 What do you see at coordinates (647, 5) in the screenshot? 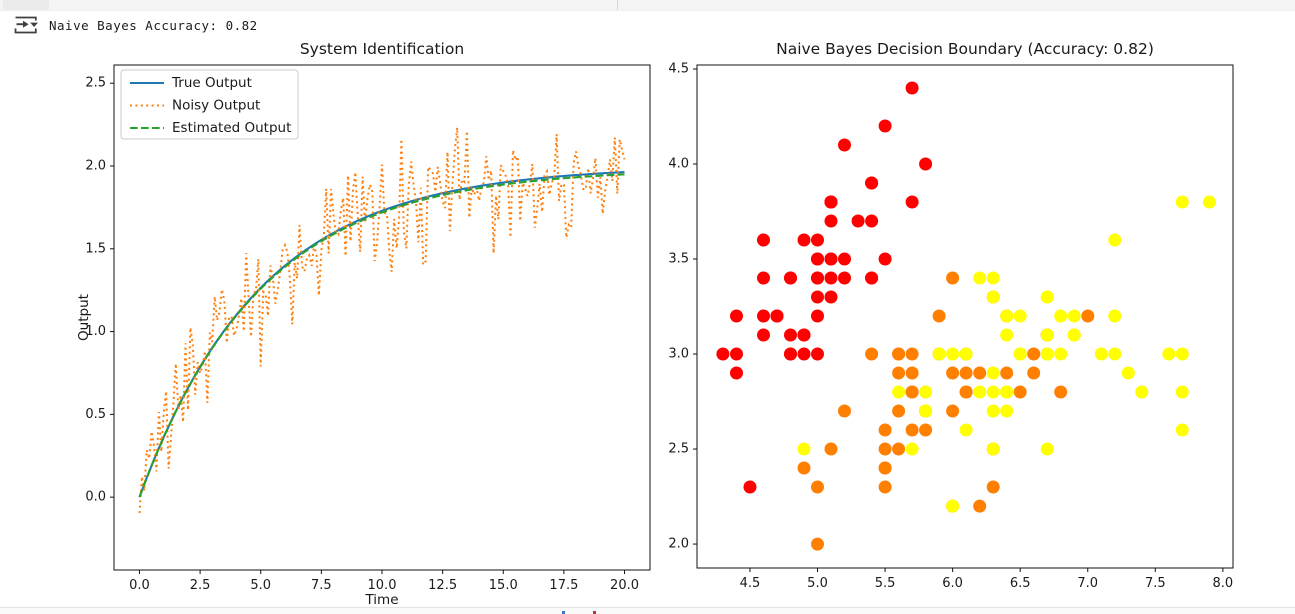
I see `top-tab-bar` at bounding box center [647, 5].